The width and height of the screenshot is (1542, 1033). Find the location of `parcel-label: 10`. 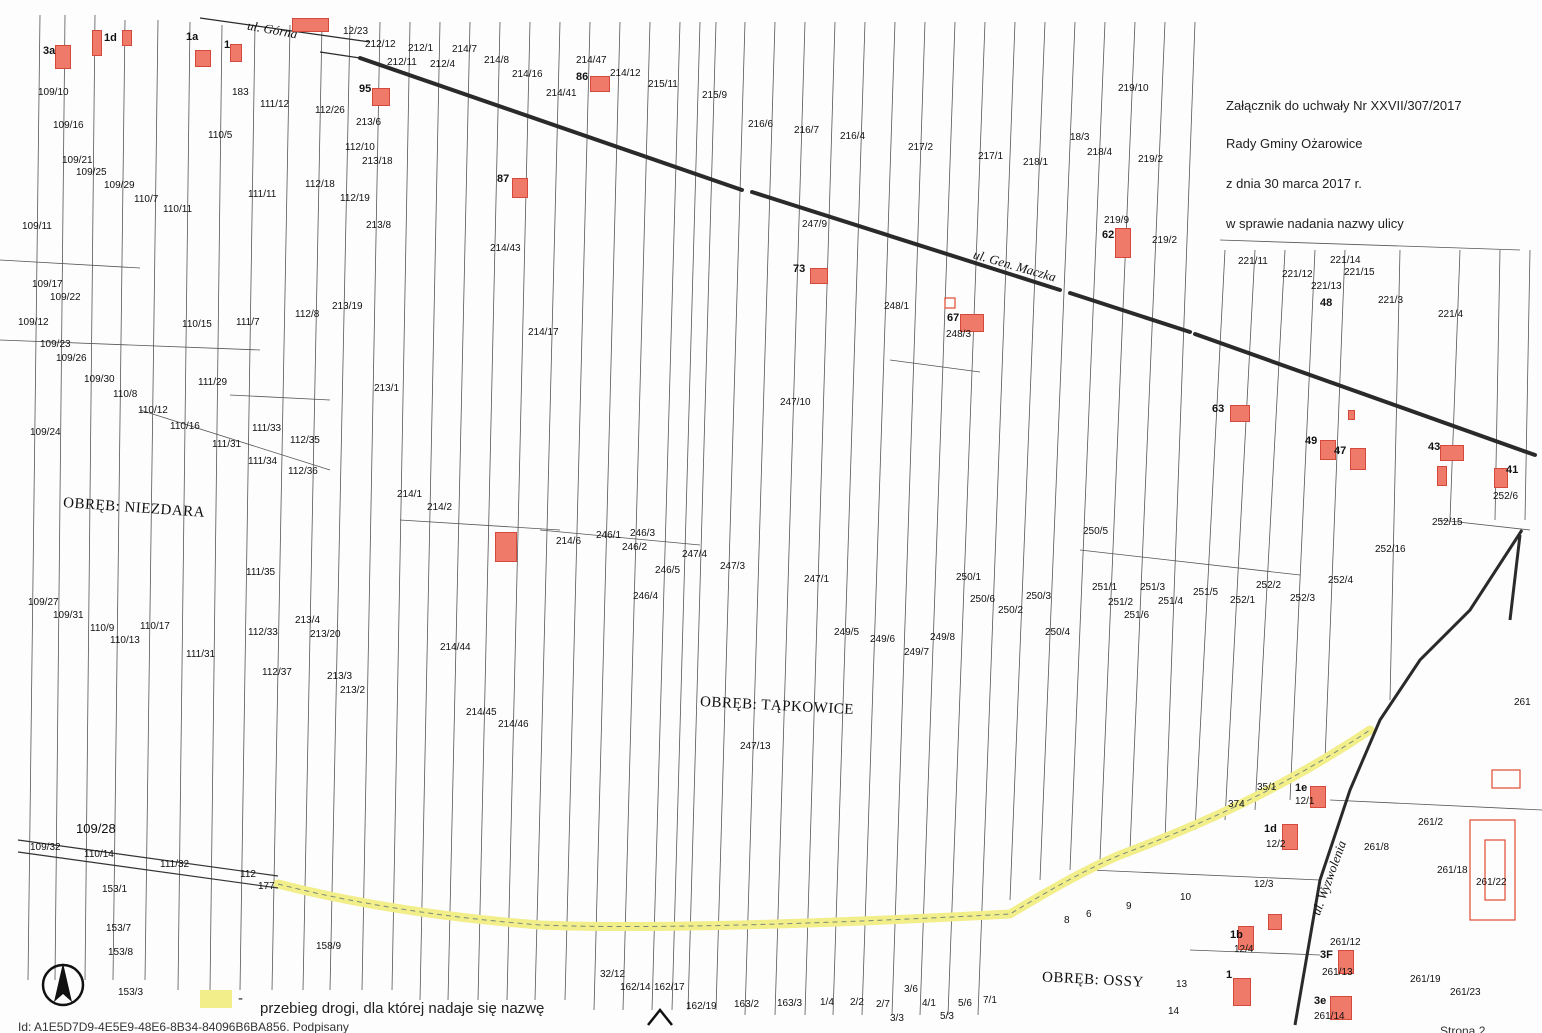

parcel-label: 10 is located at coordinates (1186, 897).